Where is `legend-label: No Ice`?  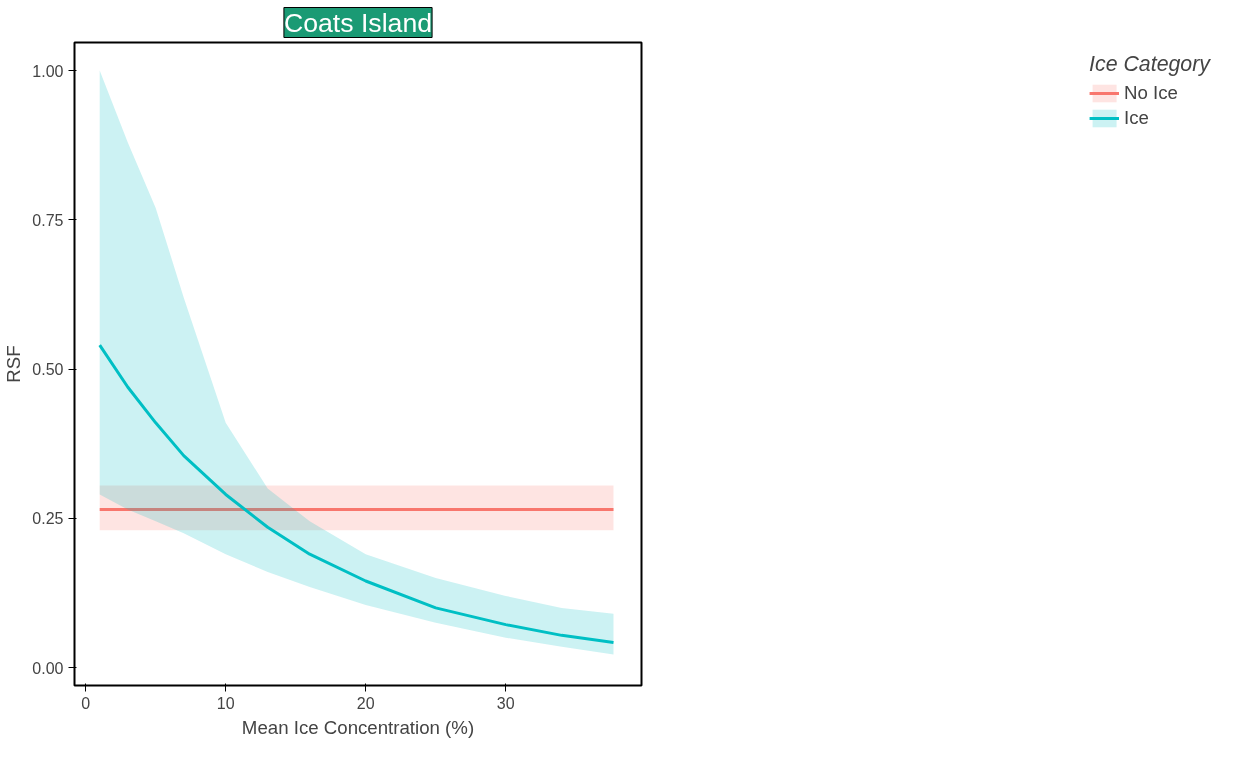
legend-label: No Ice is located at coordinates (1151, 93).